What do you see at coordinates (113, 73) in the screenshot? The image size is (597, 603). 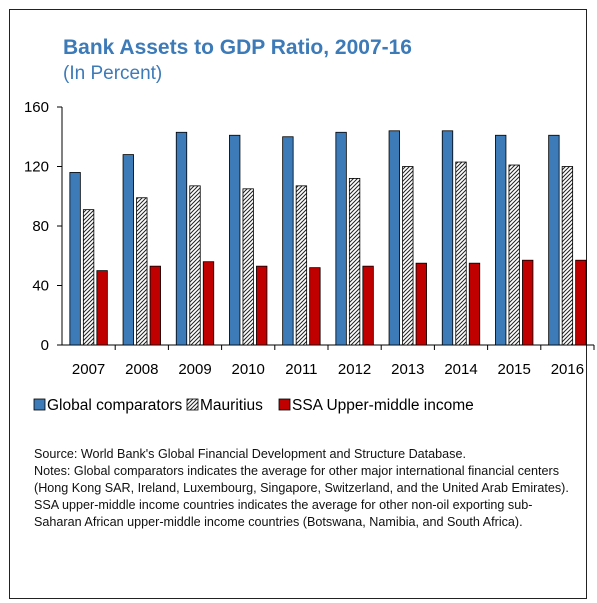 I see `chart-subtitle: (In Percent)` at bounding box center [113, 73].